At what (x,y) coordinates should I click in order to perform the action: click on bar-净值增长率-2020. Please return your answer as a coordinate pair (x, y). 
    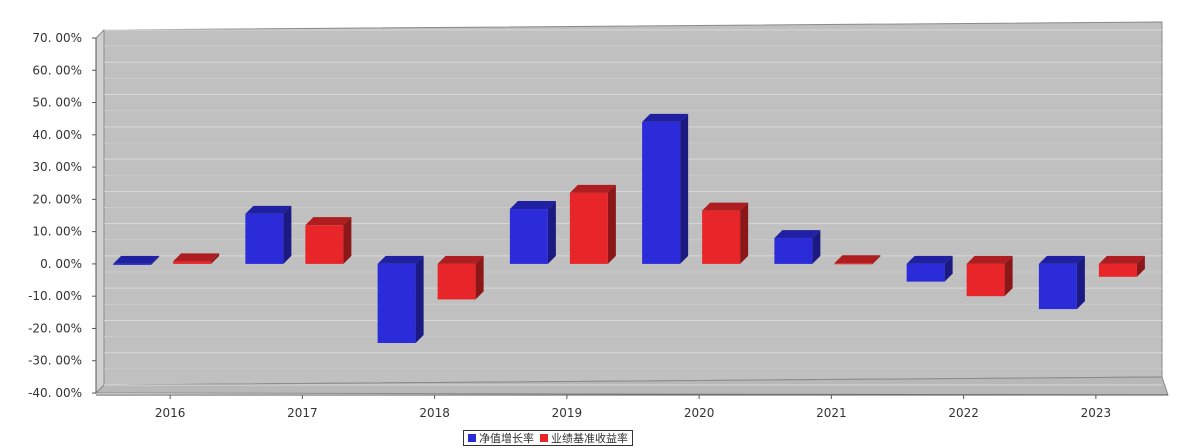
    Looking at the image, I should click on (665, 188).